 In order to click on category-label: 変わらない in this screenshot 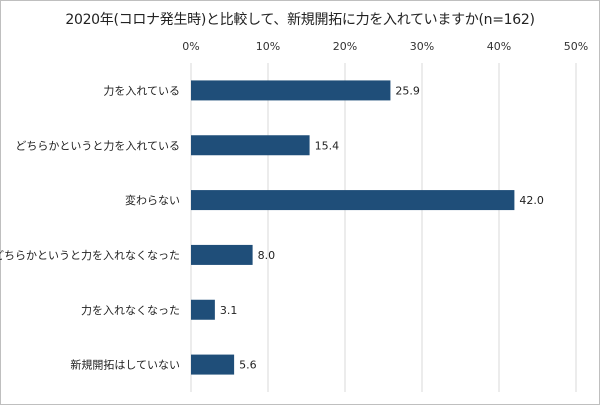, I will do `click(152, 200)`.